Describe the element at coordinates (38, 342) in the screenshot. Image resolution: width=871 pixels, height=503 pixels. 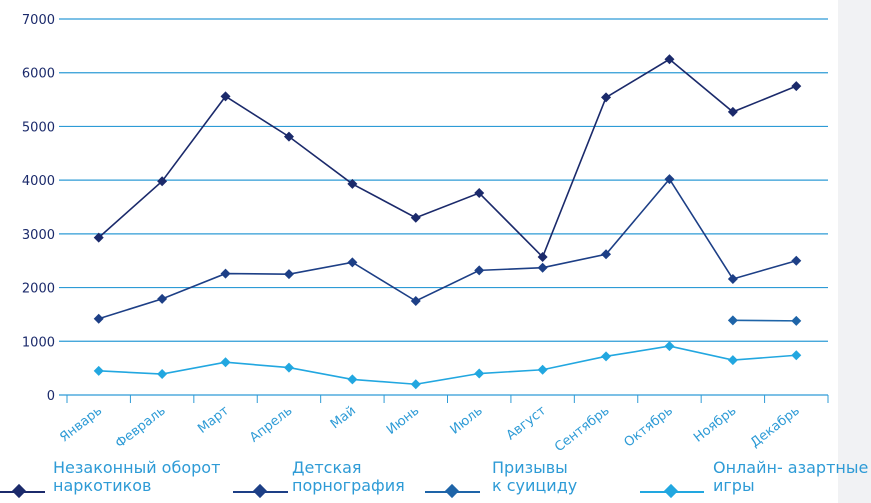
I see `y-tick-label: 1000` at that location.